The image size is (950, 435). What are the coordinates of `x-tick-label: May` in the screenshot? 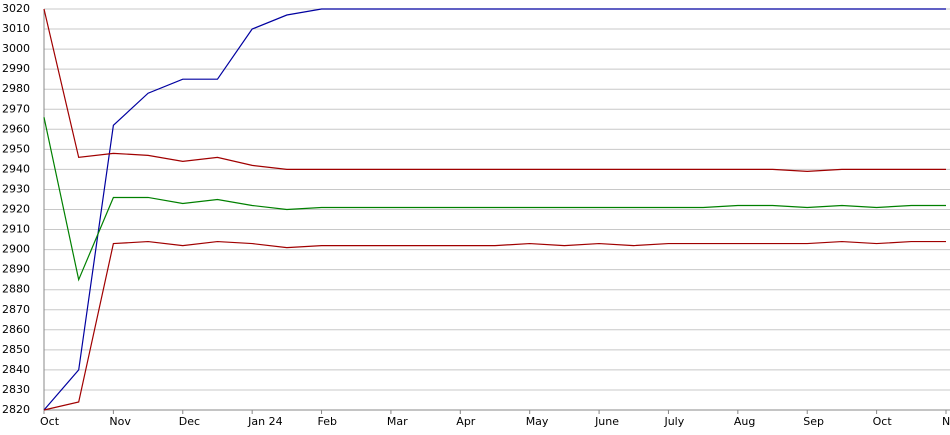 It's located at (537, 421).